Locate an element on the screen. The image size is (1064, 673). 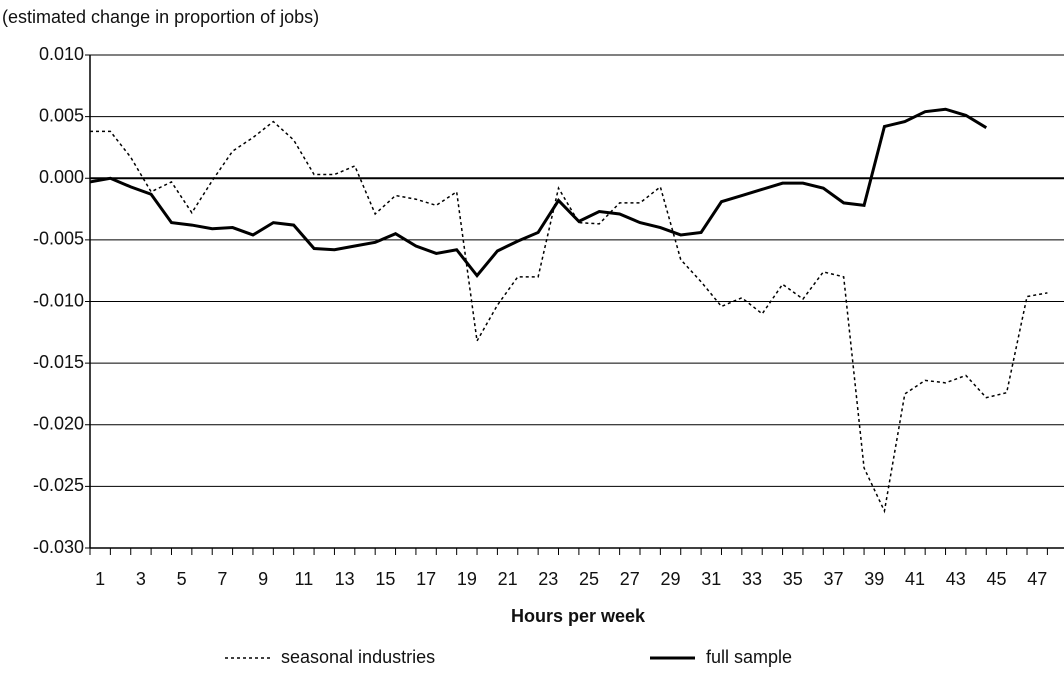
x-tick-label: 35 is located at coordinates (793, 579).